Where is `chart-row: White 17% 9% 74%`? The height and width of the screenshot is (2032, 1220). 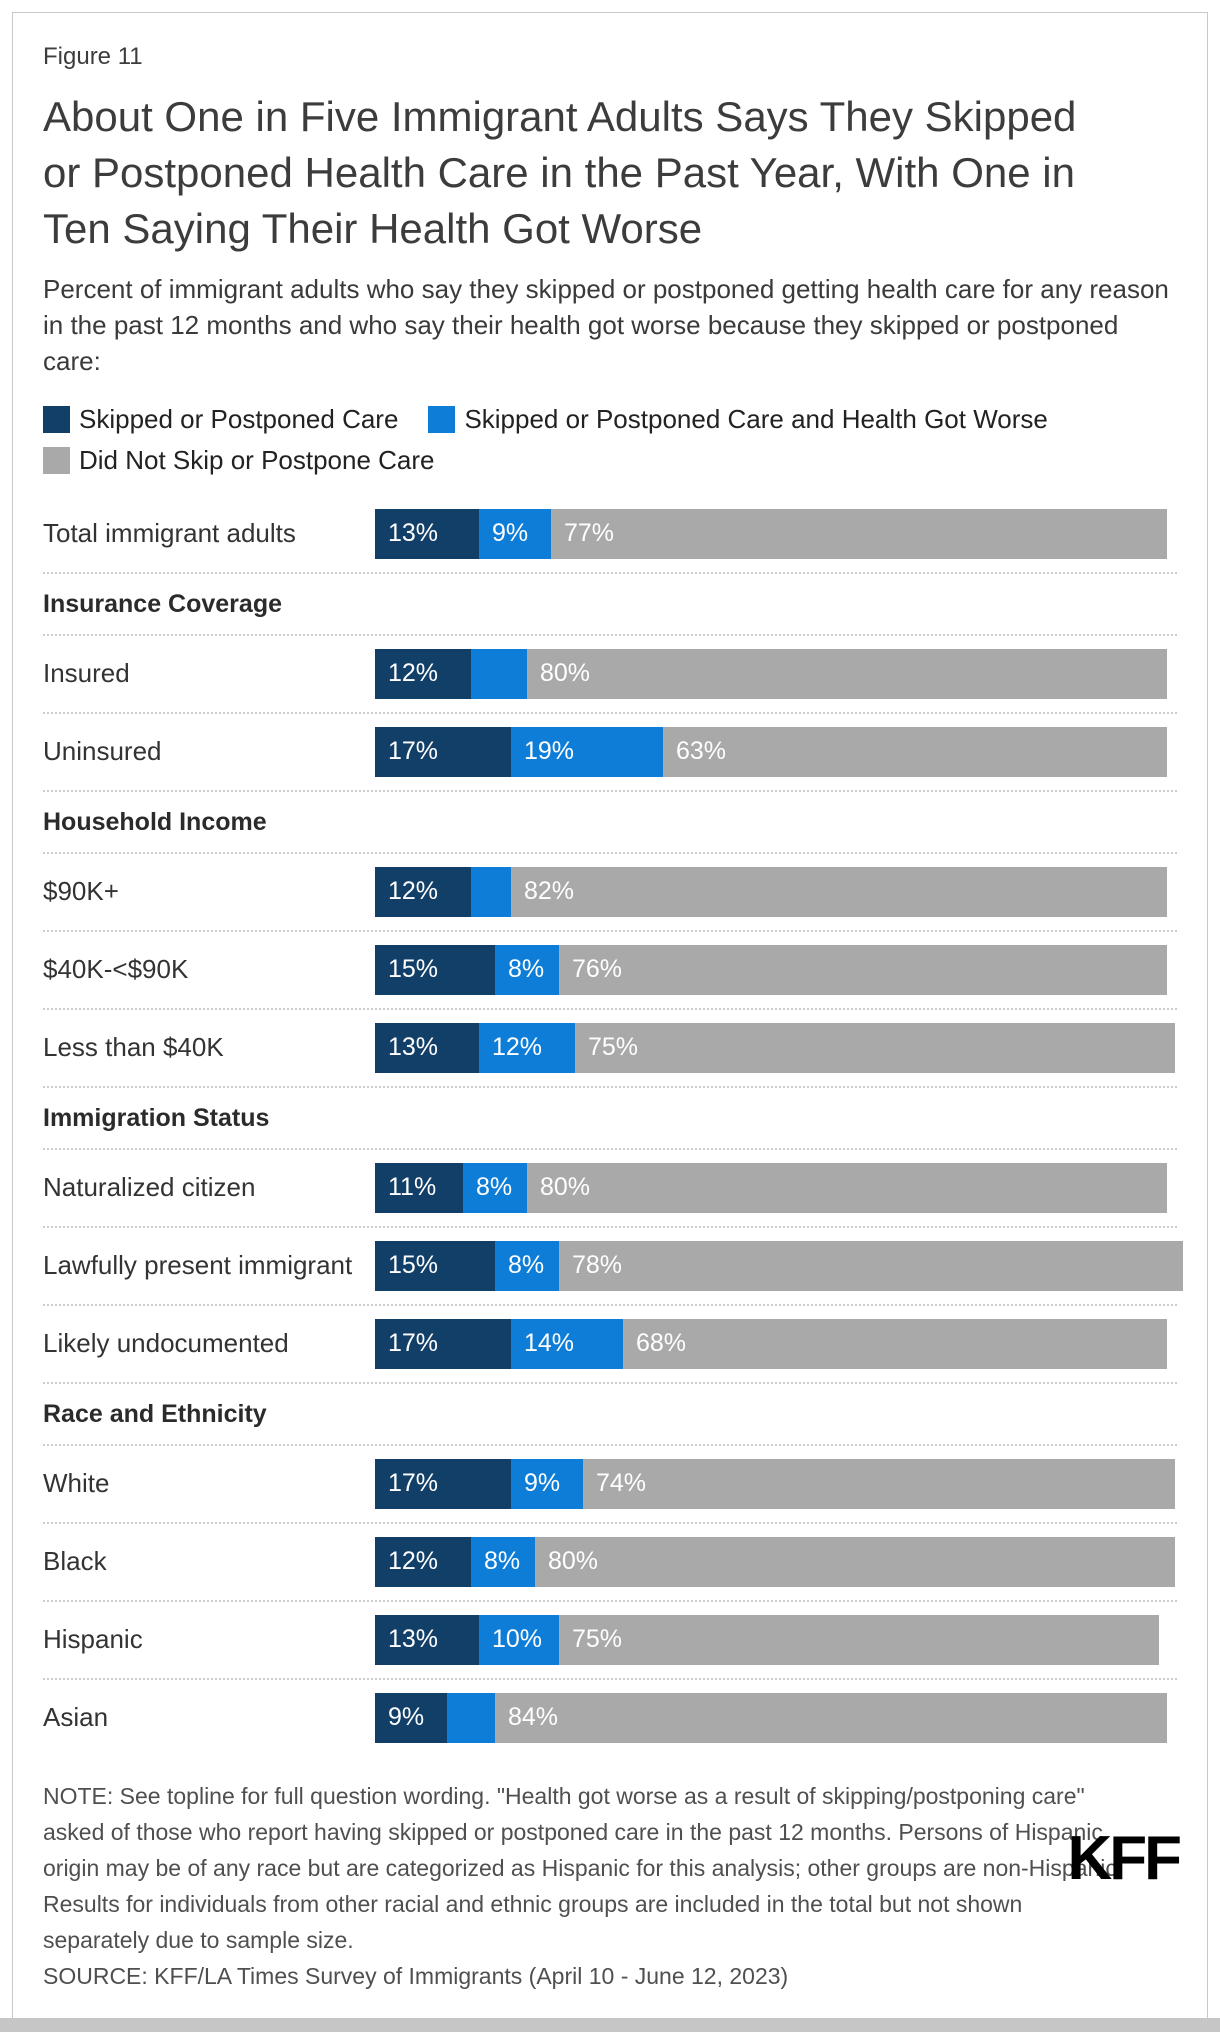
chart-row: White 17% 9% 74% is located at coordinates (610, 1485).